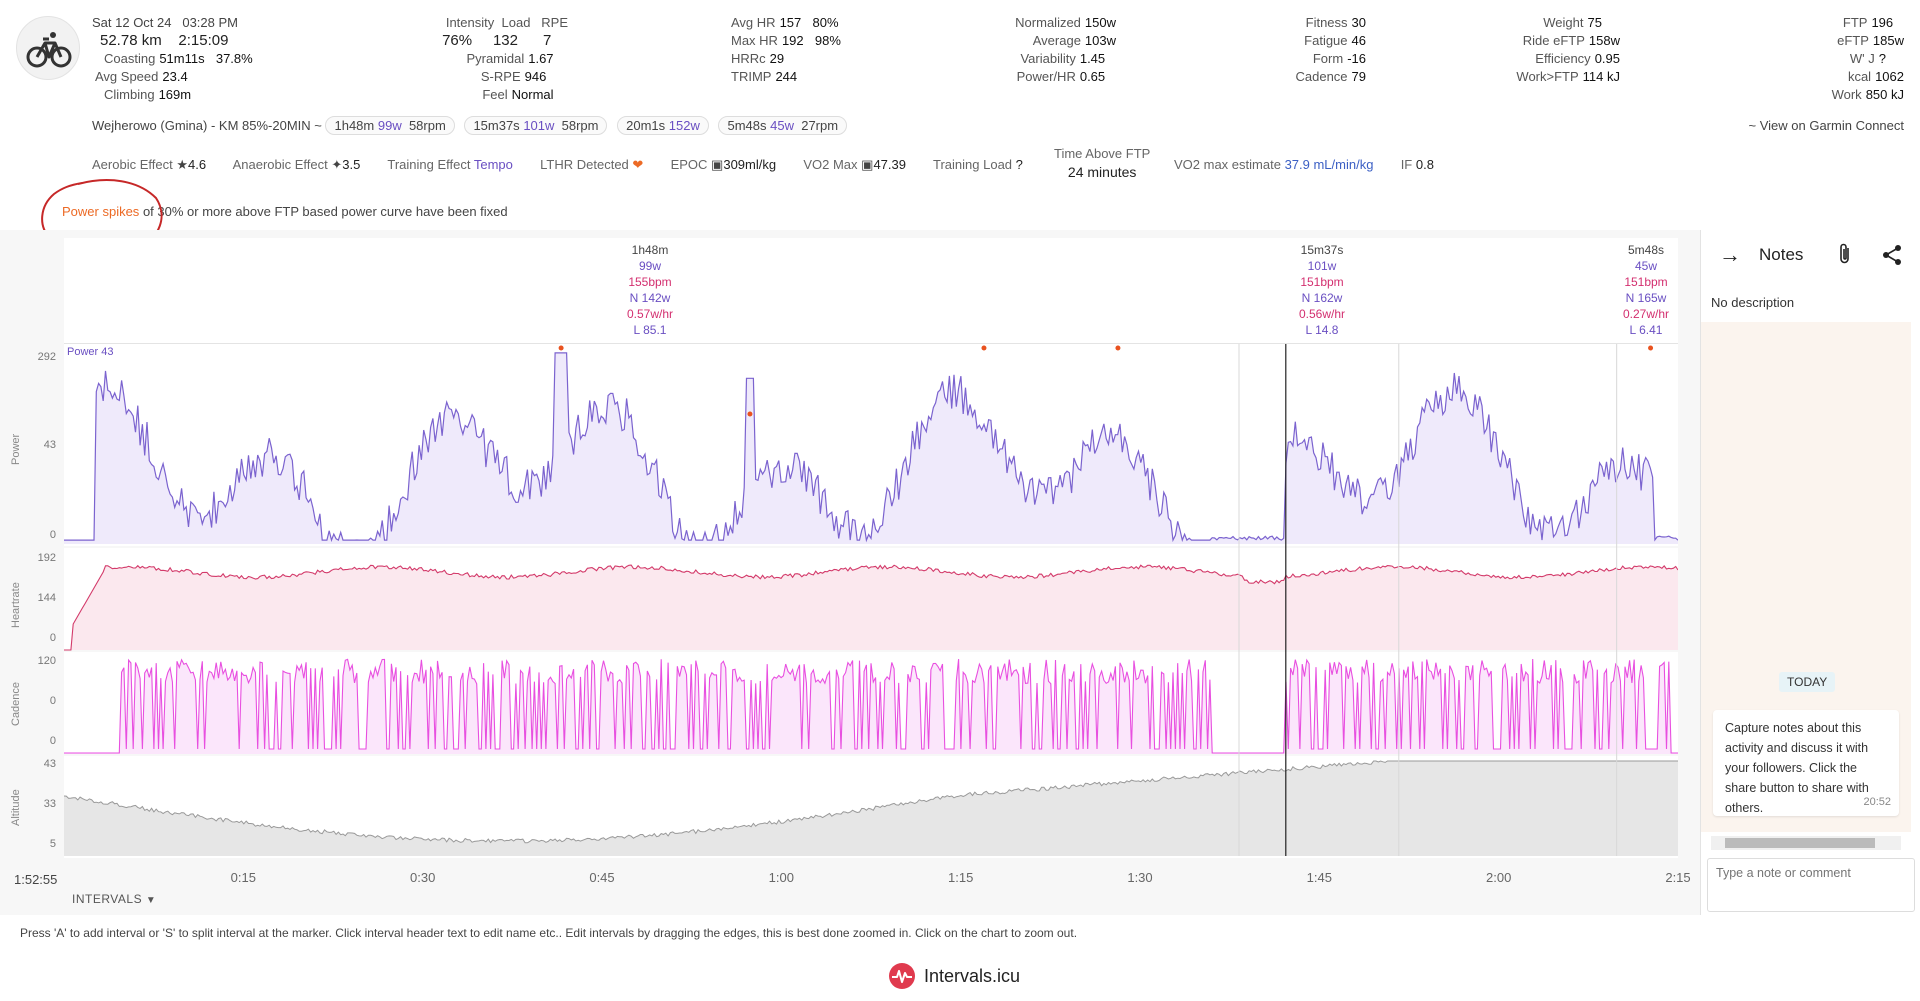  Describe the element at coordinates (132, 22) in the screenshot. I see `activity-date: Sat 12 Oct 24` at that location.